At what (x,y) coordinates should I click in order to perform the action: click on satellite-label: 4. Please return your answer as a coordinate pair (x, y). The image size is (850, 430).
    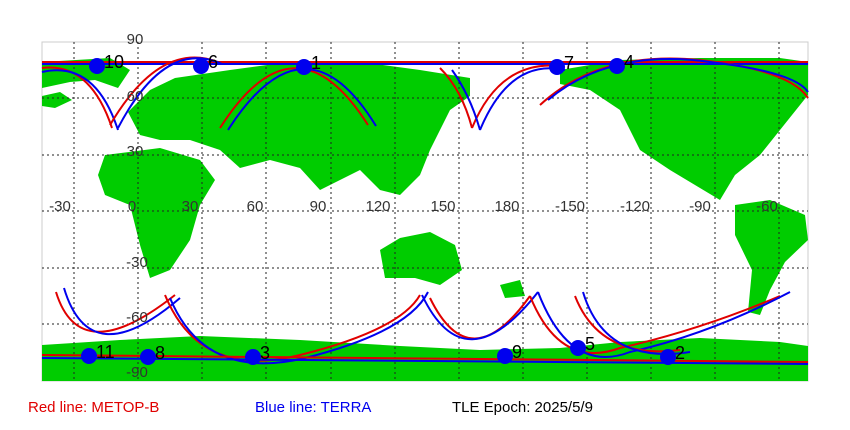
    Looking at the image, I should click on (629, 62).